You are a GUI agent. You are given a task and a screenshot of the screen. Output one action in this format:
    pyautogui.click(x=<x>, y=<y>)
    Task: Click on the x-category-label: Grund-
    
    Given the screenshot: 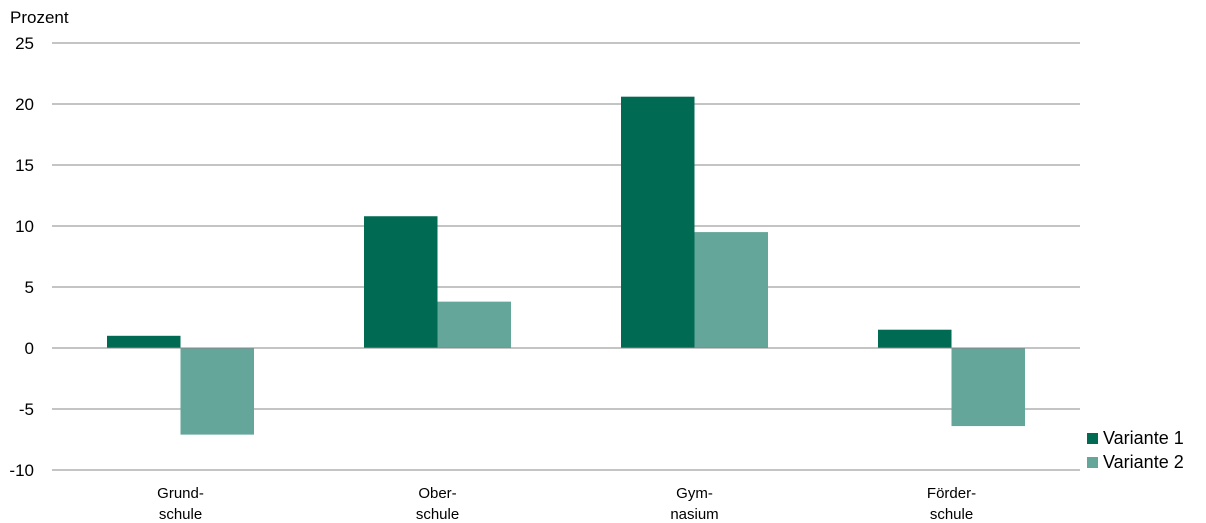 What is the action you would take?
    pyautogui.click(x=180, y=493)
    